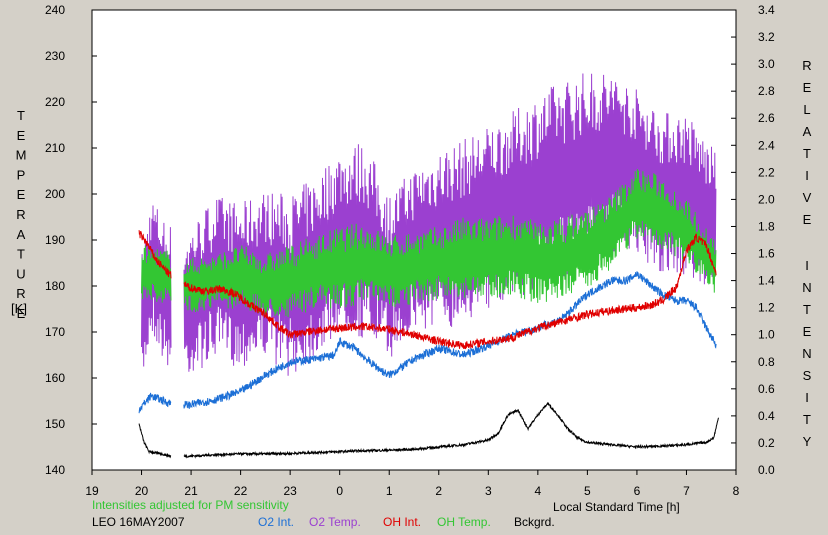 This screenshot has height=535, width=828. What do you see at coordinates (766, 362) in the screenshot?
I see `right-tick-label: 0.8` at bounding box center [766, 362].